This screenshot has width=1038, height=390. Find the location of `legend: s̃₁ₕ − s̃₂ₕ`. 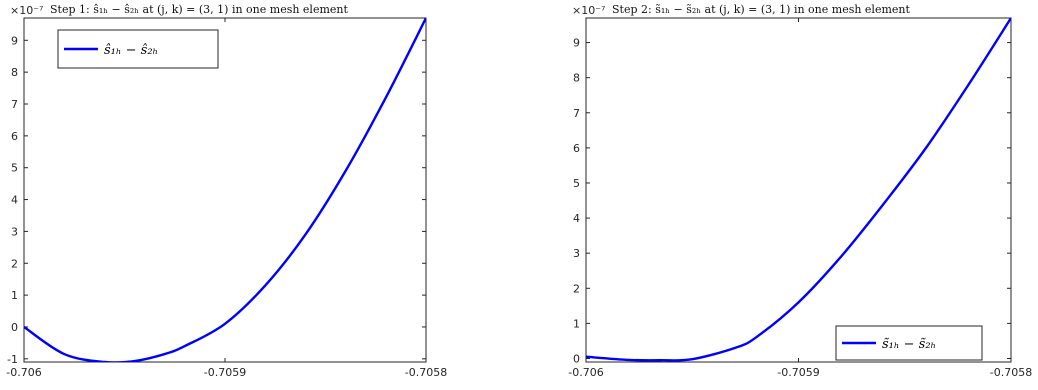

legend: s̃₁ₕ − s̃₂ₕ is located at coordinates (909, 343).